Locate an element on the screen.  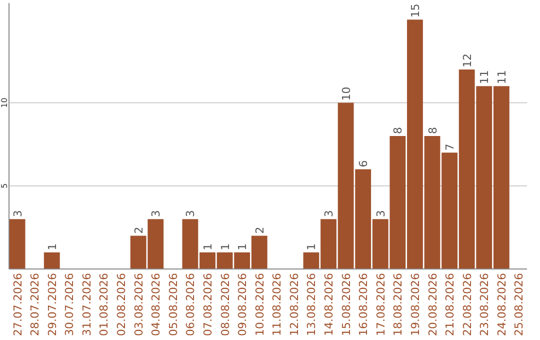
x-tick-label: 06.08.2026 is located at coordinates (191, 304).